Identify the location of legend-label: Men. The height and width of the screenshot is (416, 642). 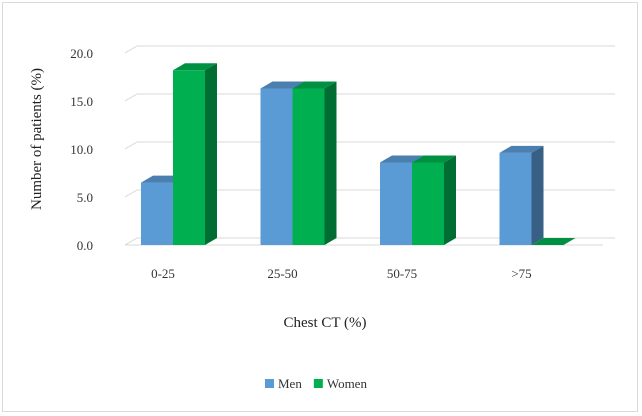
(290, 383).